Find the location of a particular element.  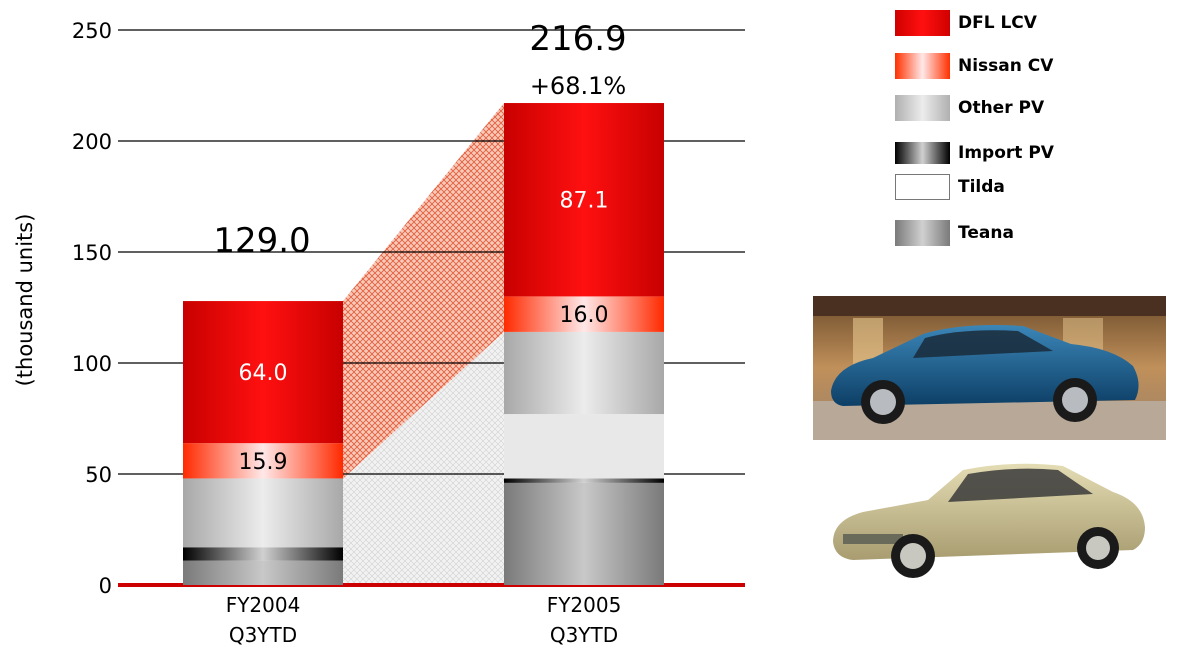

bar-total-label: 216.9 is located at coordinates (577, 39).